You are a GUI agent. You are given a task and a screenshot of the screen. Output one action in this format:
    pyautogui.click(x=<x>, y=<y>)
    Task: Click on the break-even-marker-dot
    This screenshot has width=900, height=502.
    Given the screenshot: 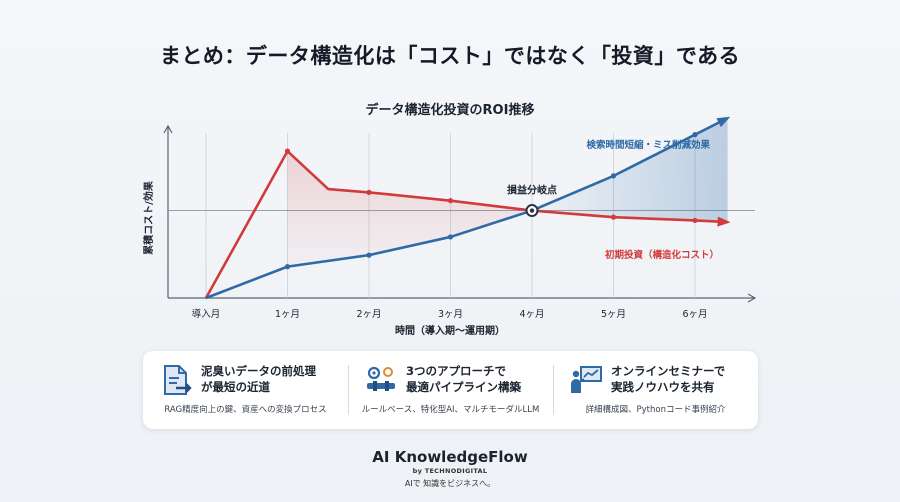 What is the action you would take?
    pyautogui.click(x=532, y=210)
    